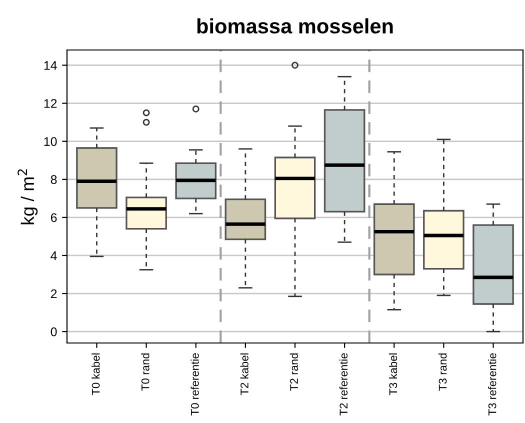 The image size is (525, 423). I want to click on y-tick-label: 4, so click(53, 255).